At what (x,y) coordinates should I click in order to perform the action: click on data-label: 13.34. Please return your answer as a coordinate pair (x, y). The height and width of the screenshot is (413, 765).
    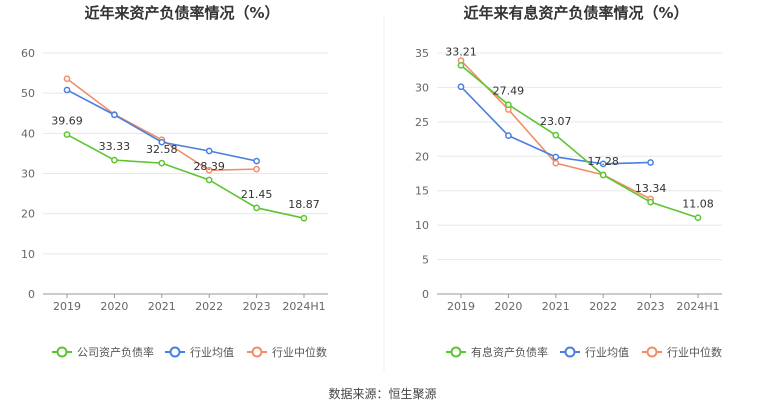
    Looking at the image, I should click on (651, 188).